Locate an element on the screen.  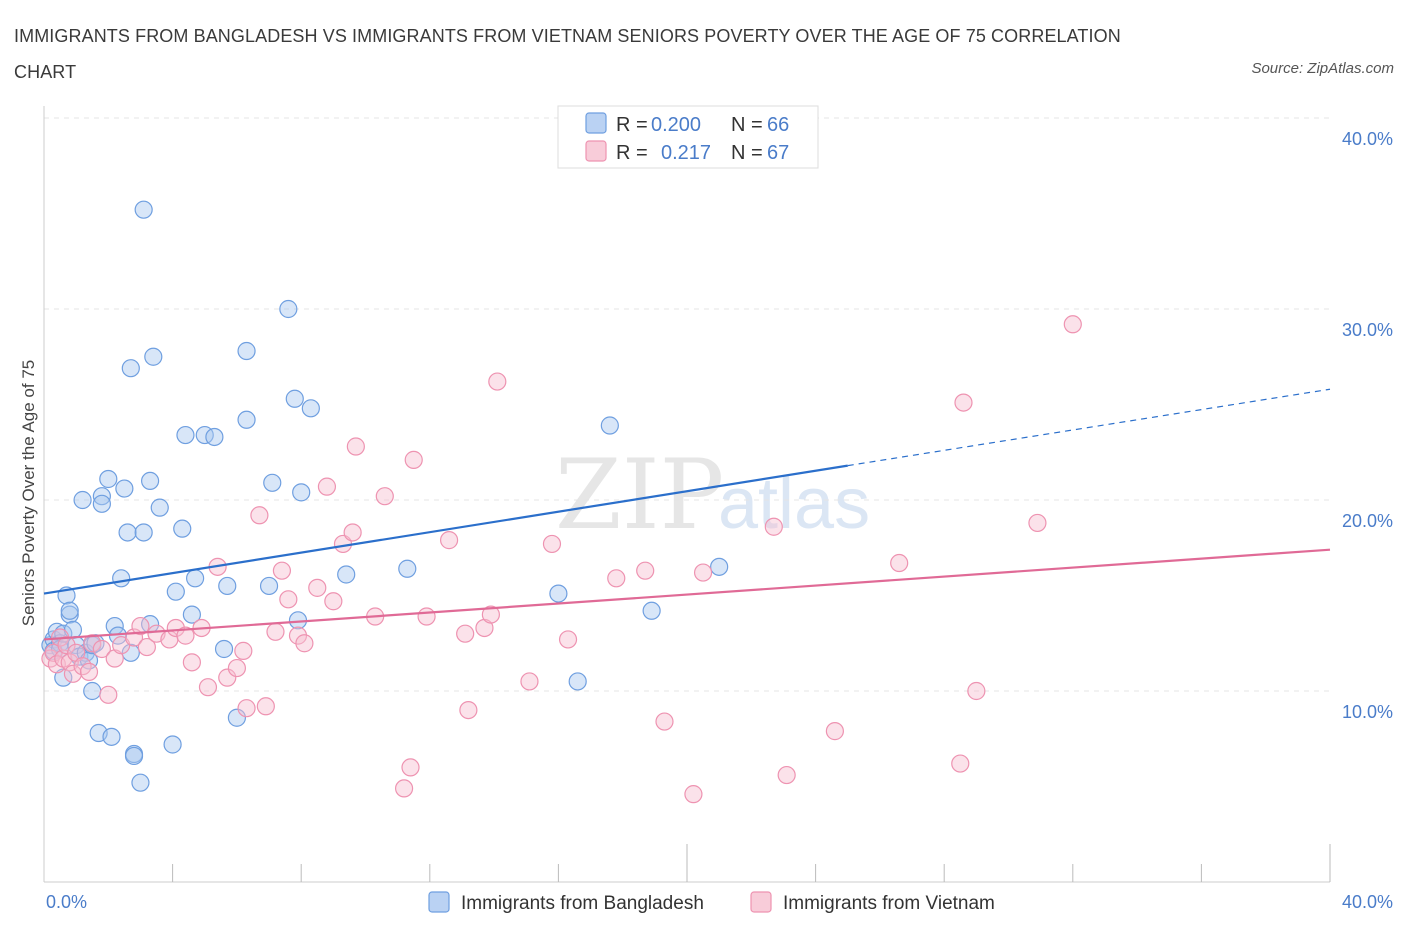
legend-swatch-vietnam is located at coordinates (596, 151).